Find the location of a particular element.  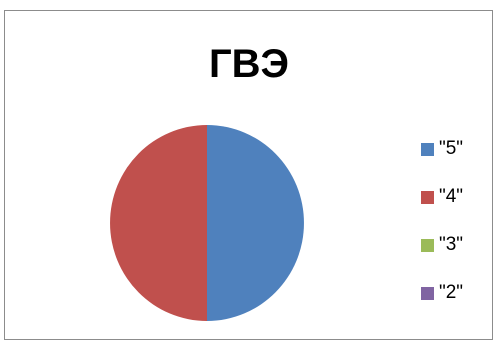

legend-item: "4" is located at coordinates (442, 197).